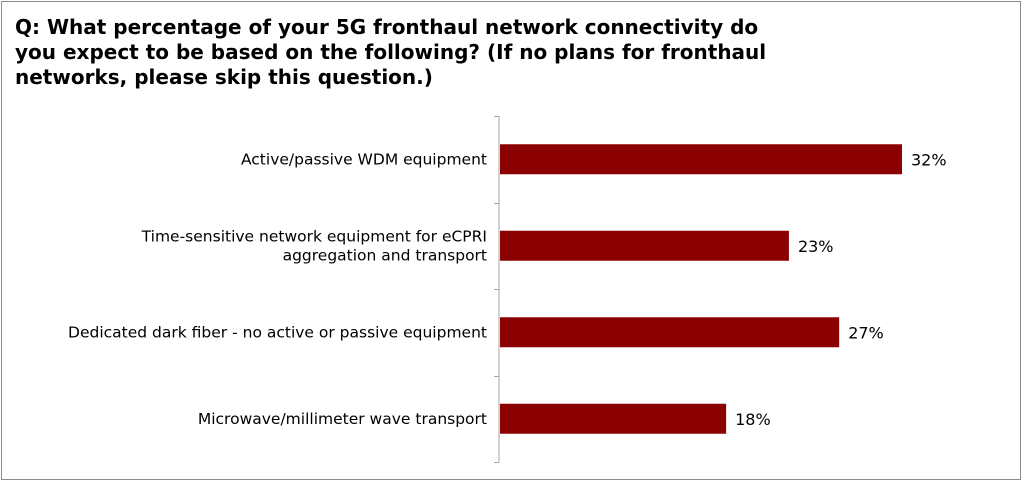 Image resolution: width=1024 pixels, height=483 pixels. I want to click on value-label: 23%, so click(816, 246).